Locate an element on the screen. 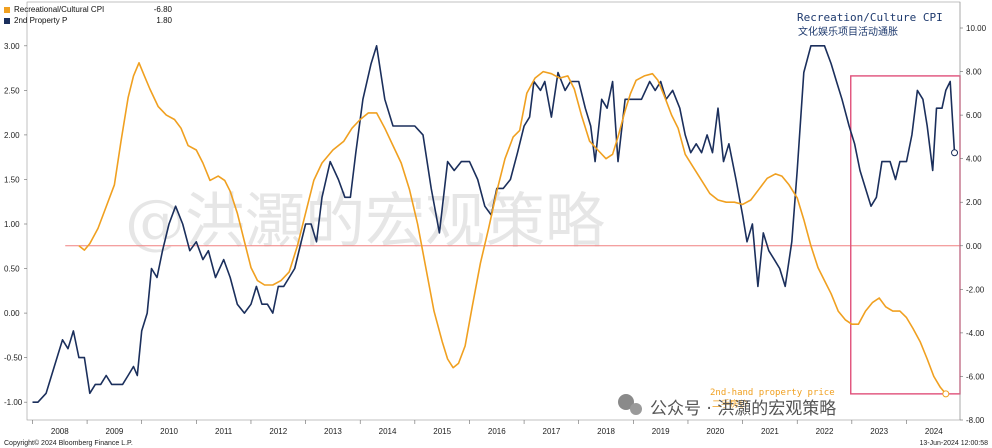 This screenshot has width=992, height=448. x-tick-label: 2022 is located at coordinates (825, 431).